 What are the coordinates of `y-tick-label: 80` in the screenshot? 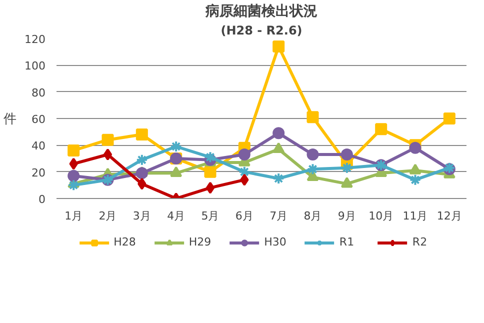 It's located at (39, 93).